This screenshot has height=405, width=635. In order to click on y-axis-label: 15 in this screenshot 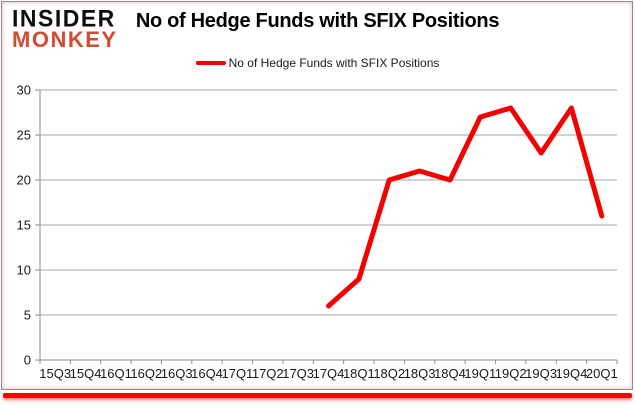, I will do `click(24, 225)`.